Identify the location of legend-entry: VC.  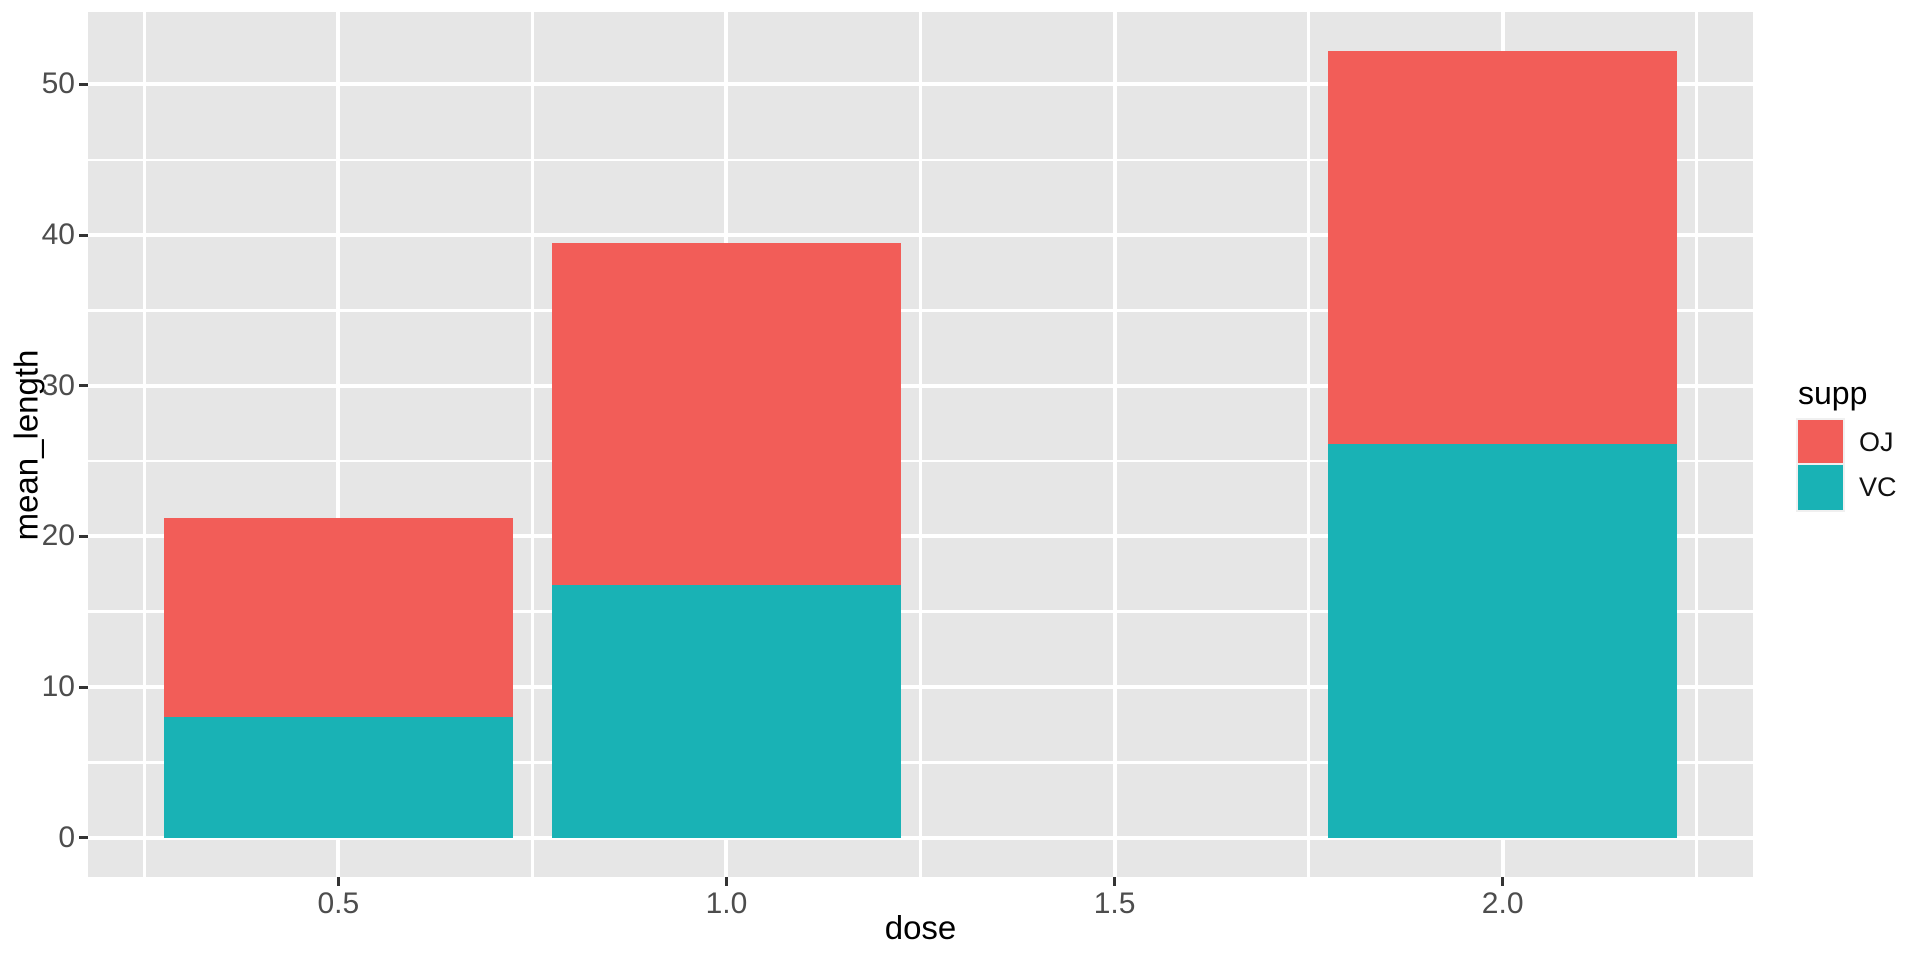
(1847, 487).